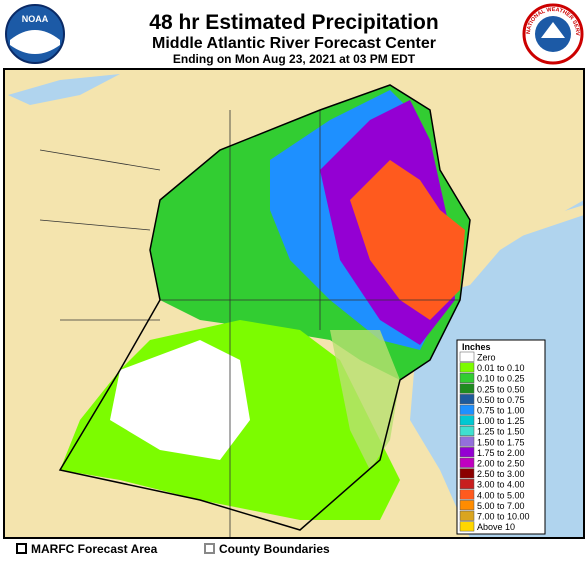  Describe the element at coordinates (64, 89) in the screenshot. I see `lake-ontario` at that location.